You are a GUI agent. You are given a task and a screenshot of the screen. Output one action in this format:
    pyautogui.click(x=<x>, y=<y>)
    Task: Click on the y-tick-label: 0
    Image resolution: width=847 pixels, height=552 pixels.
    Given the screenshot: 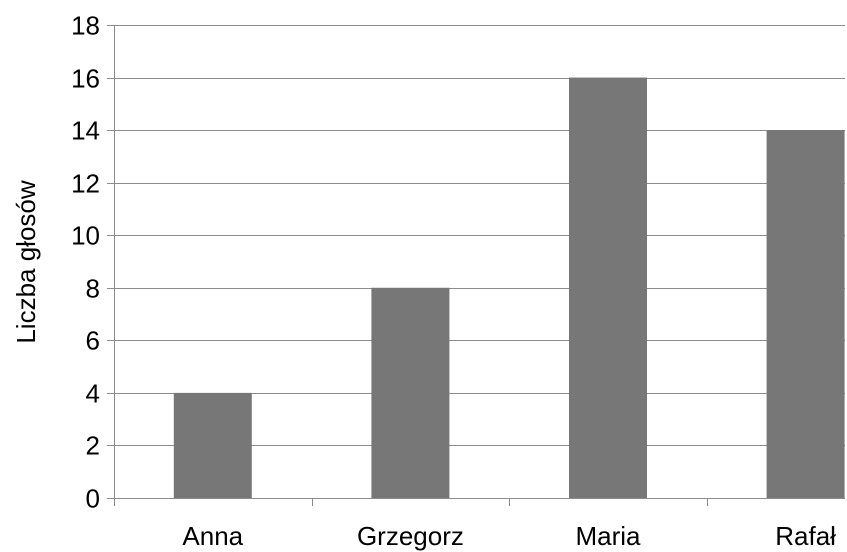 What is the action you would take?
    pyautogui.click(x=93, y=499)
    